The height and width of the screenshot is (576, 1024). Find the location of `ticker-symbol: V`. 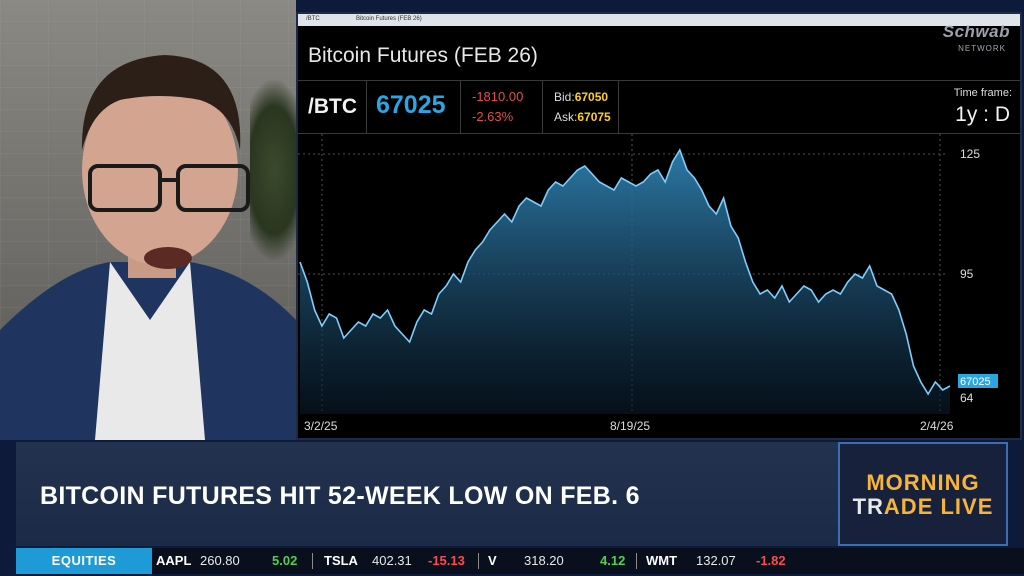

ticker-symbol: V is located at coordinates (492, 560).